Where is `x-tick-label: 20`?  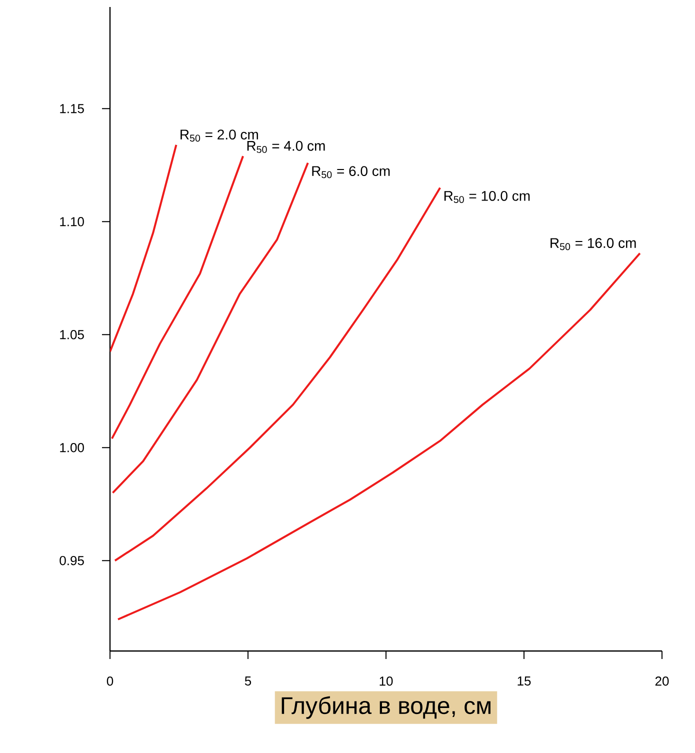 x-tick-label: 20 is located at coordinates (662, 681).